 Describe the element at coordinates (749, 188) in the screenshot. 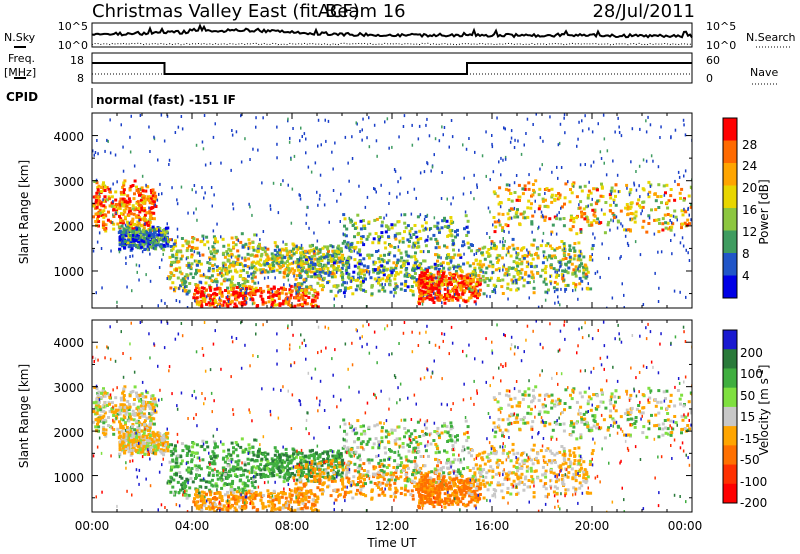

I see `power-cbar-tick: 20` at that location.